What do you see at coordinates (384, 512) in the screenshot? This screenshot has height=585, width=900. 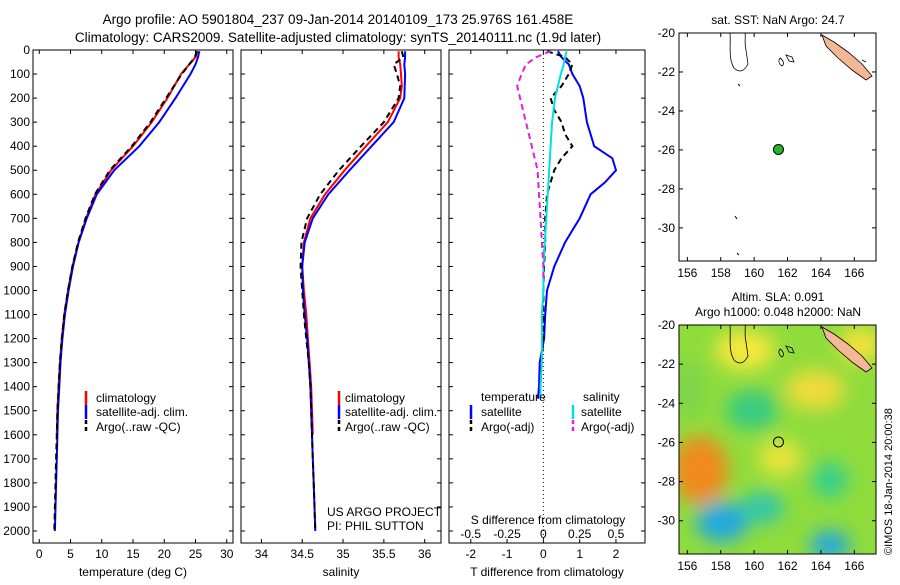 I see `project-credit: US ARGO PROJECT` at bounding box center [384, 512].